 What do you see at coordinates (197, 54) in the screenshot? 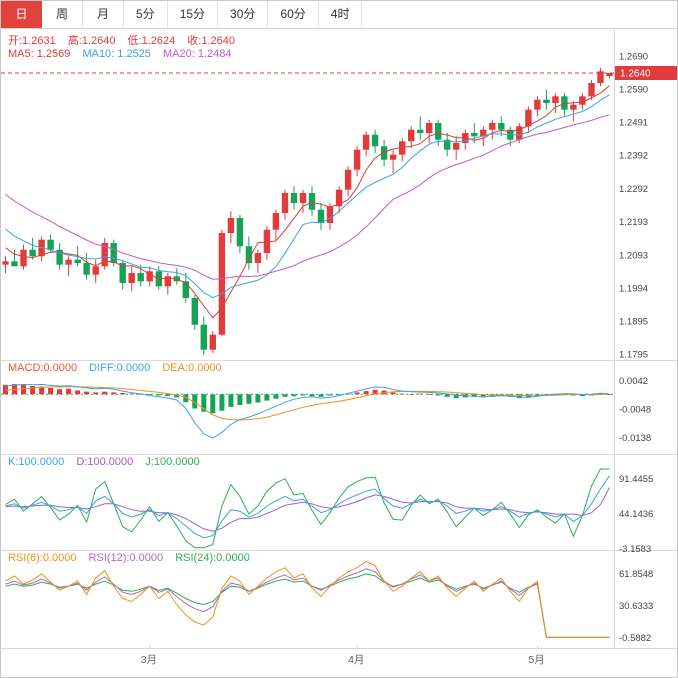
I see `ma20-label: MA20: 1.2484` at bounding box center [197, 54].